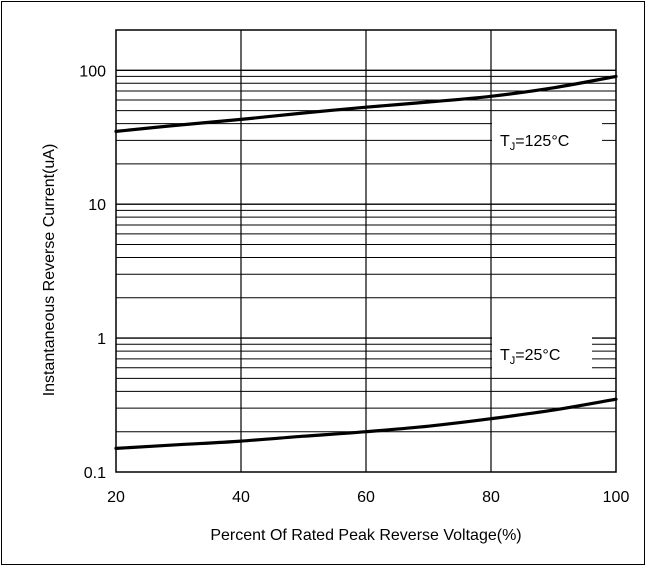 Image resolution: width=646 pixels, height=566 pixels. I want to click on x-tick-label-80: 80, so click(491, 497).